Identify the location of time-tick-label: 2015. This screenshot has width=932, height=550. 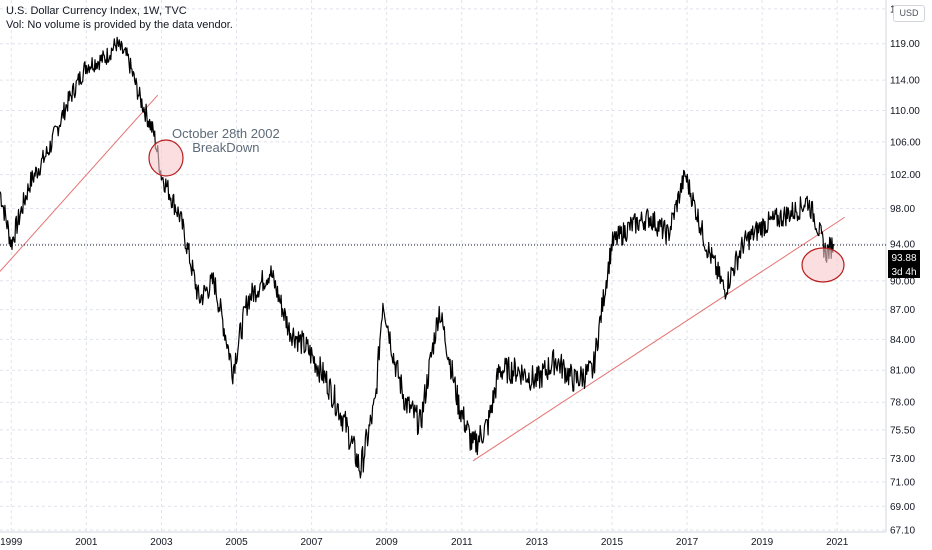
(612, 542).